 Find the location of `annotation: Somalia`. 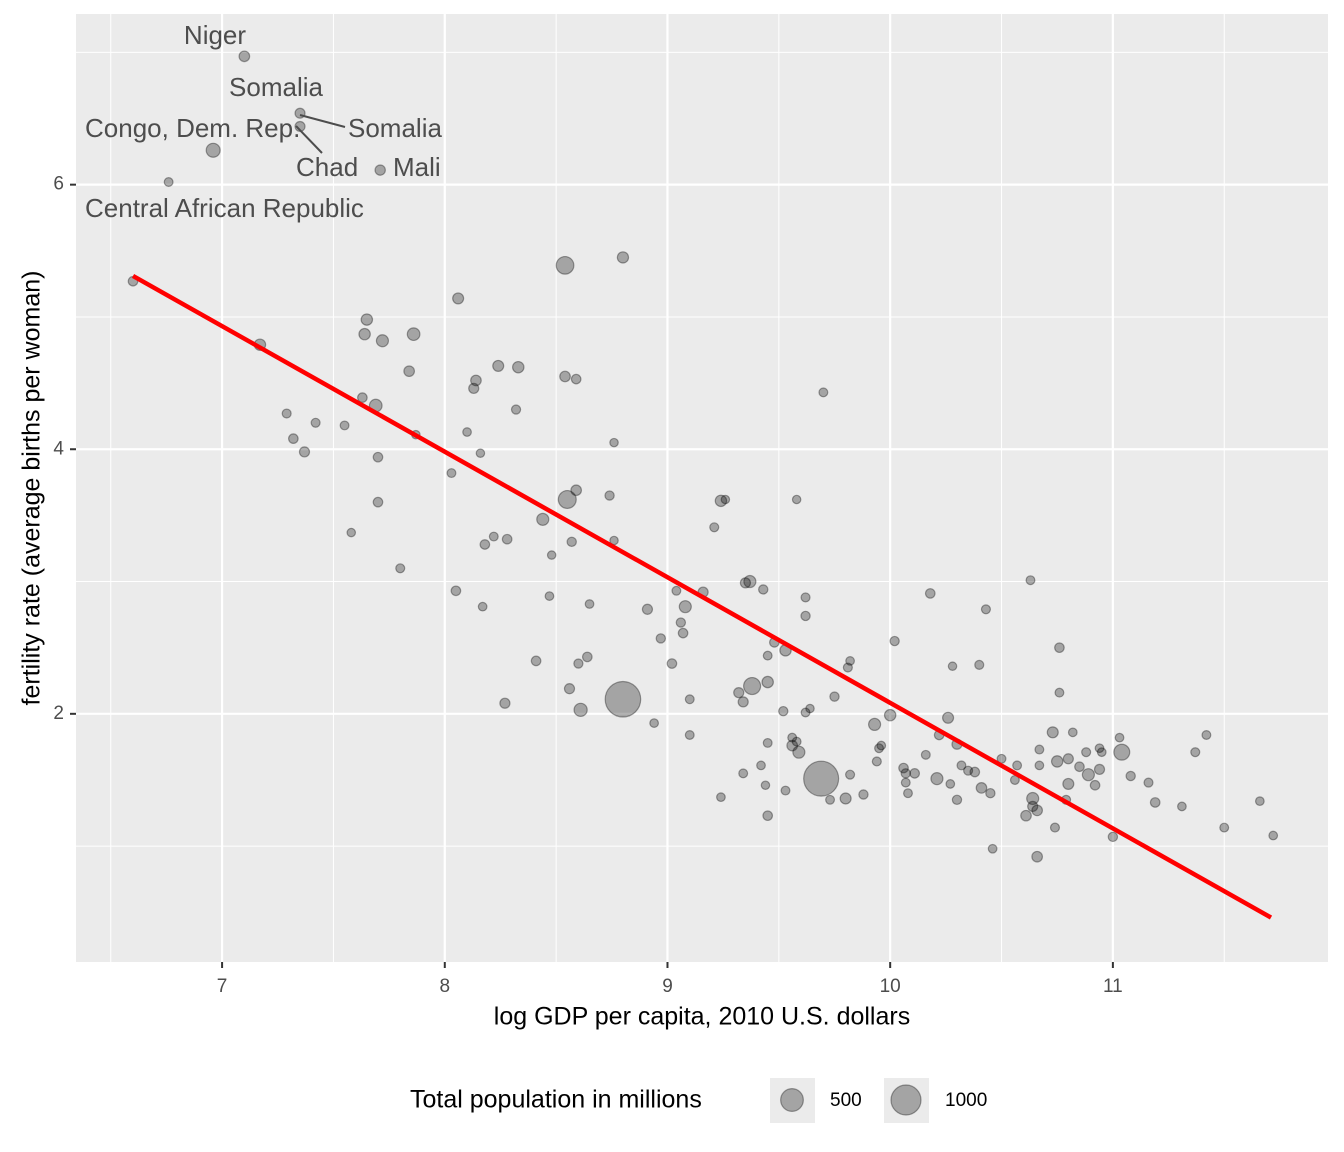

annotation: Somalia is located at coordinates (395, 128).